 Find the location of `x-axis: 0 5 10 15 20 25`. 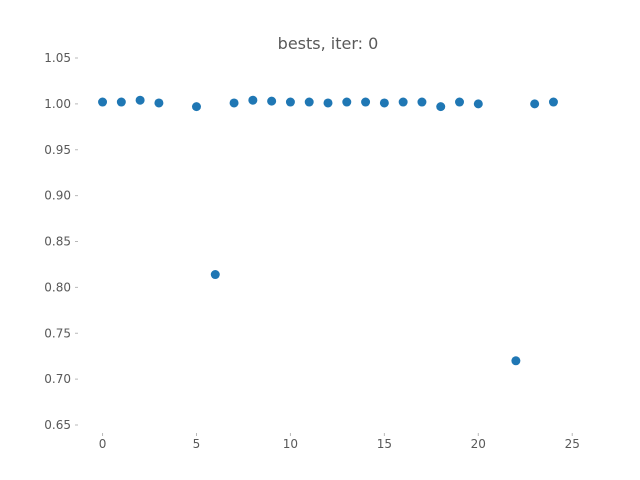

x-axis: 0 5 10 15 20 25 is located at coordinates (339, 442).